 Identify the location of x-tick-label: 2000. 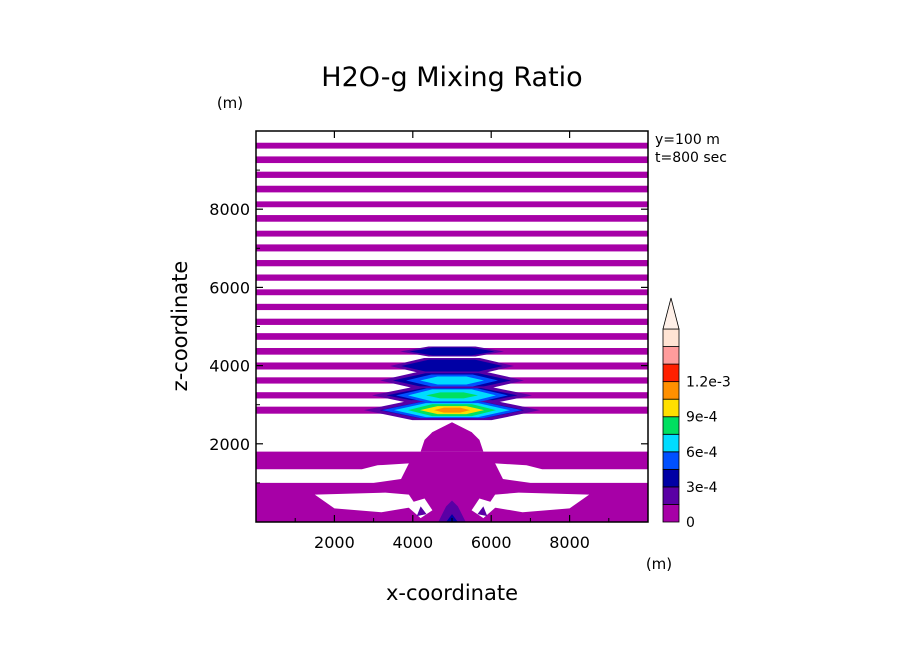
(334, 542).